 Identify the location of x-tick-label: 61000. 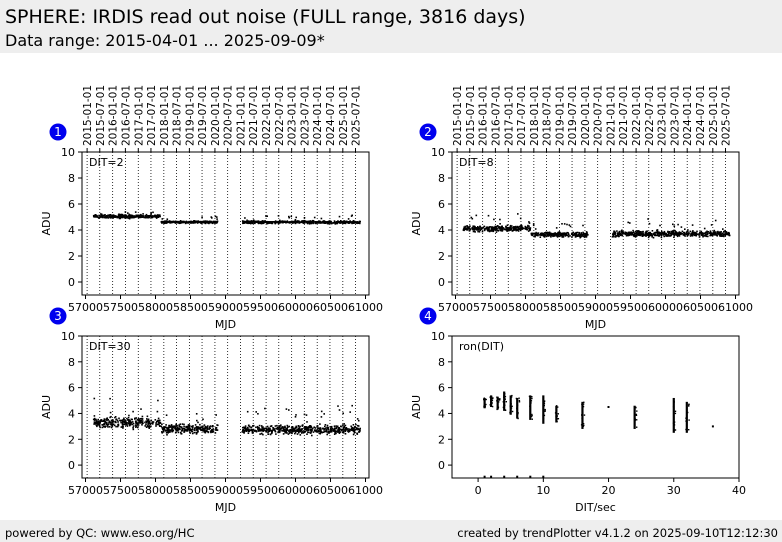
(365, 490).